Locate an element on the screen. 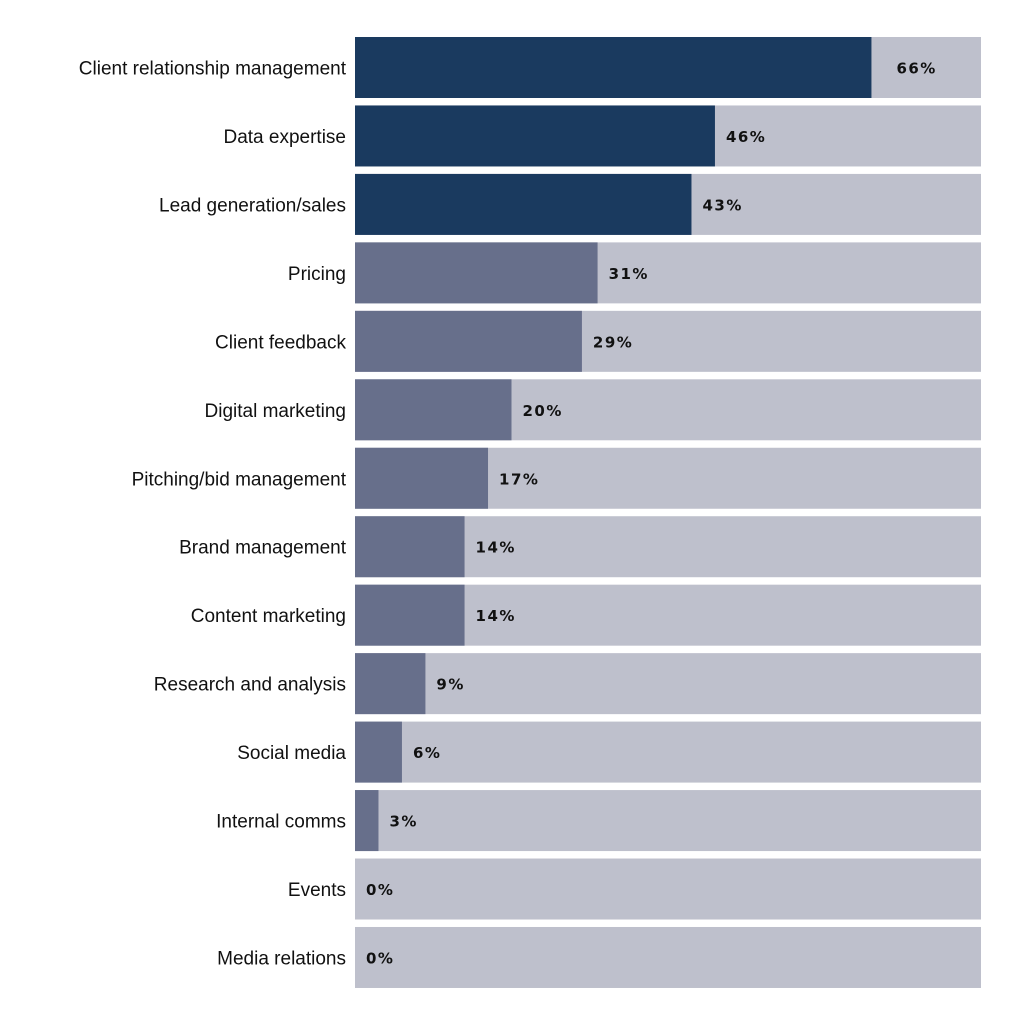 The height and width of the screenshot is (1024, 1024). category-label: Lead generation/sales is located at coordinates (252, 205).